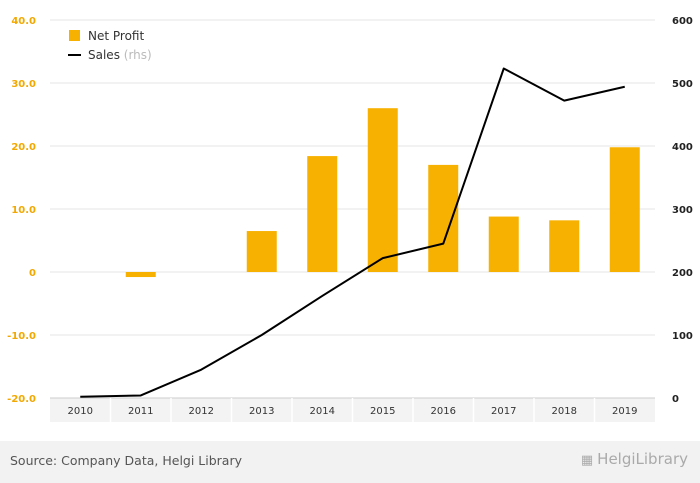 The width and height of the screenshot is (700, 483). Describe the element at coordinates (675, 399) in the screenshot. I see `y-right-tick-label: 0` at that location.